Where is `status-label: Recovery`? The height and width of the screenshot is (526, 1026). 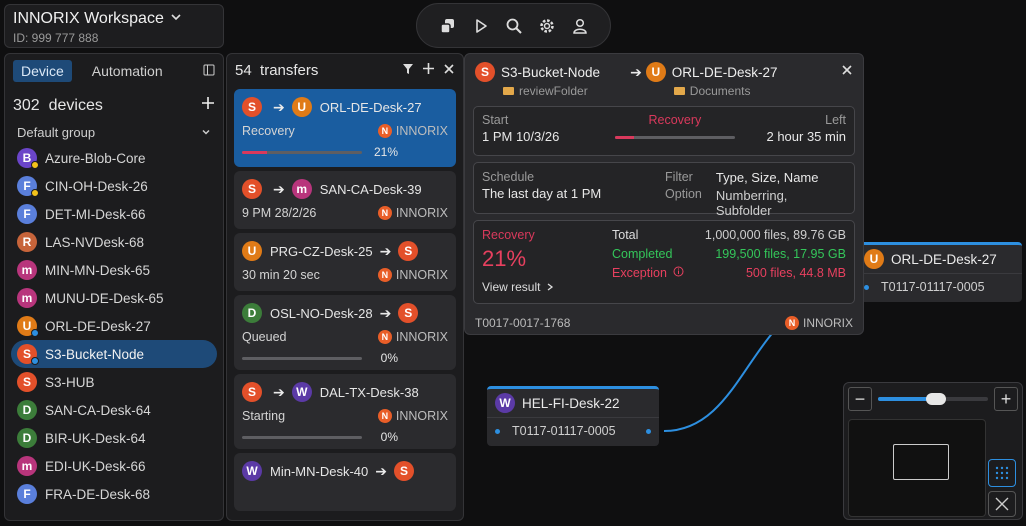
status-label: Recovery is located at coordinates (675, 120).